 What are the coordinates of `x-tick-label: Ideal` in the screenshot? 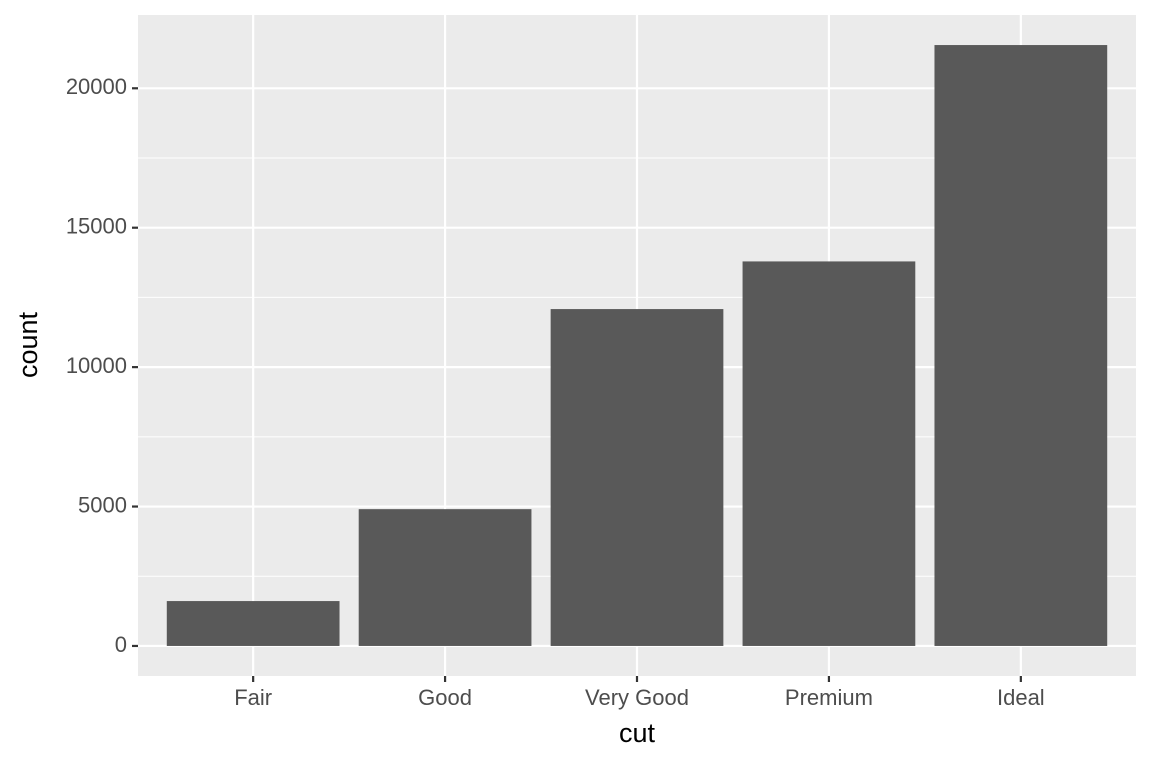 It's located at (1021, 697).